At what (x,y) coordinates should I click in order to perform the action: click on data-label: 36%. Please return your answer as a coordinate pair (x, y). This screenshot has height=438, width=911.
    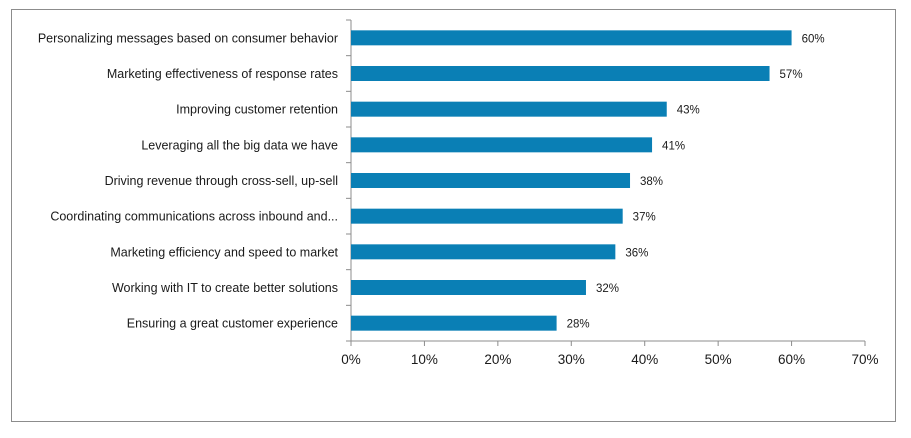
    Looking at the image, I should click on (636, 253).